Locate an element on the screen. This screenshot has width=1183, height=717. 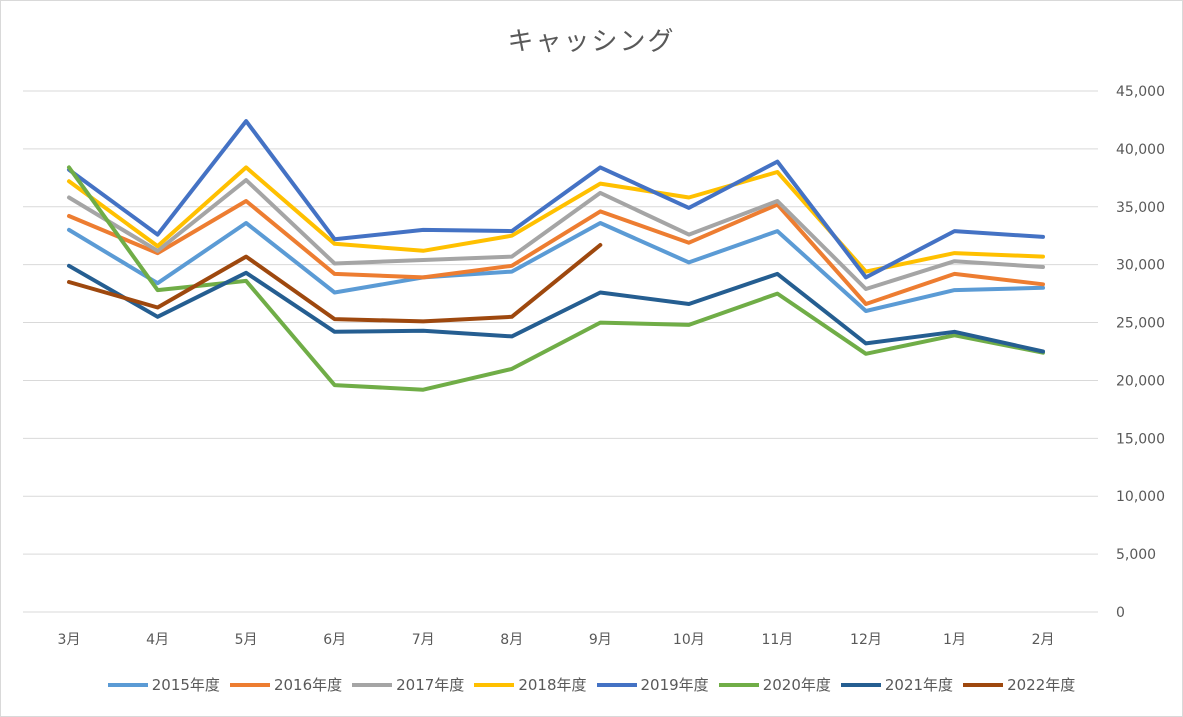
y-tick-label: 15,000 is located at coordinates (1140, 439).